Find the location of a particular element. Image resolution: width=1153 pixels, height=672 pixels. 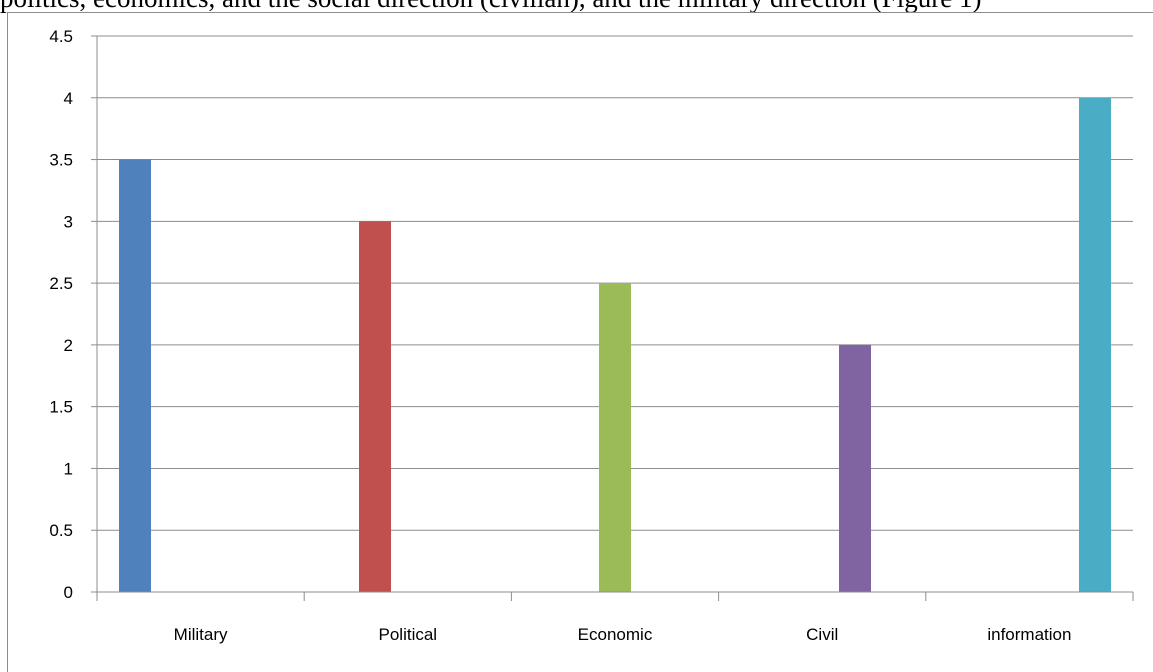

y-tick-label: 4.5 is located at coordinates (61, 36).